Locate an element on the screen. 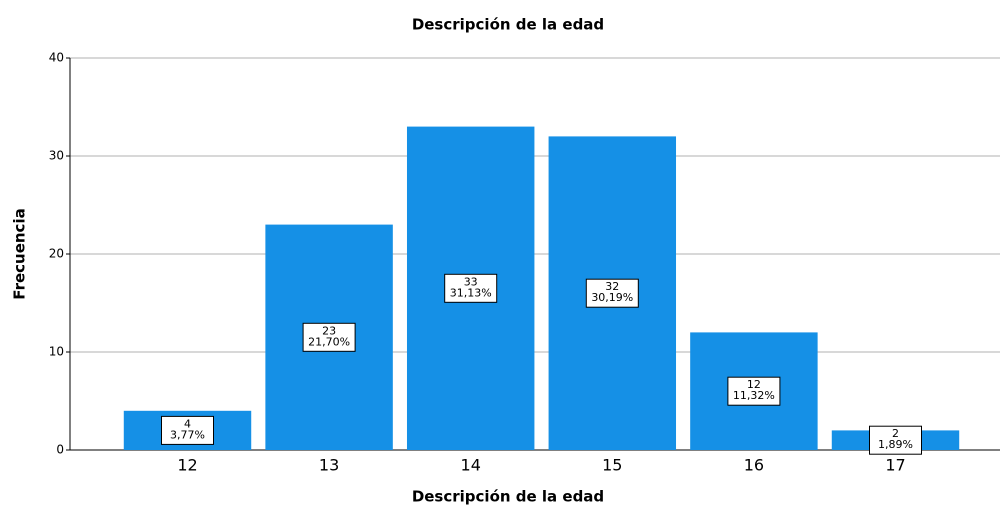  data-label-count: 2 is located at coordinates (895, 433).